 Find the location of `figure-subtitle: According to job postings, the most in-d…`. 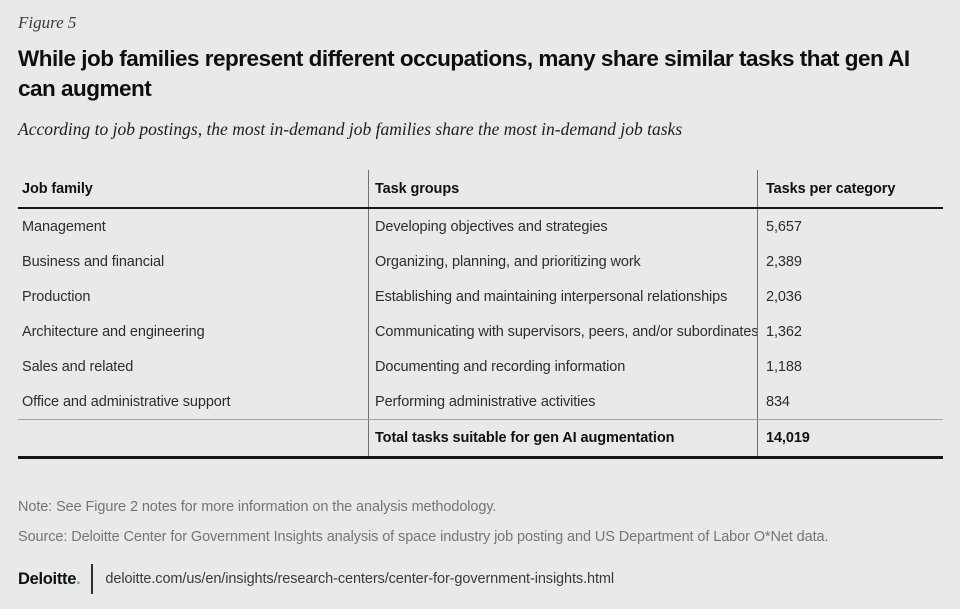

figure-subtitle: According to job postings, the most in-d… is located at coordinates (350, 129).